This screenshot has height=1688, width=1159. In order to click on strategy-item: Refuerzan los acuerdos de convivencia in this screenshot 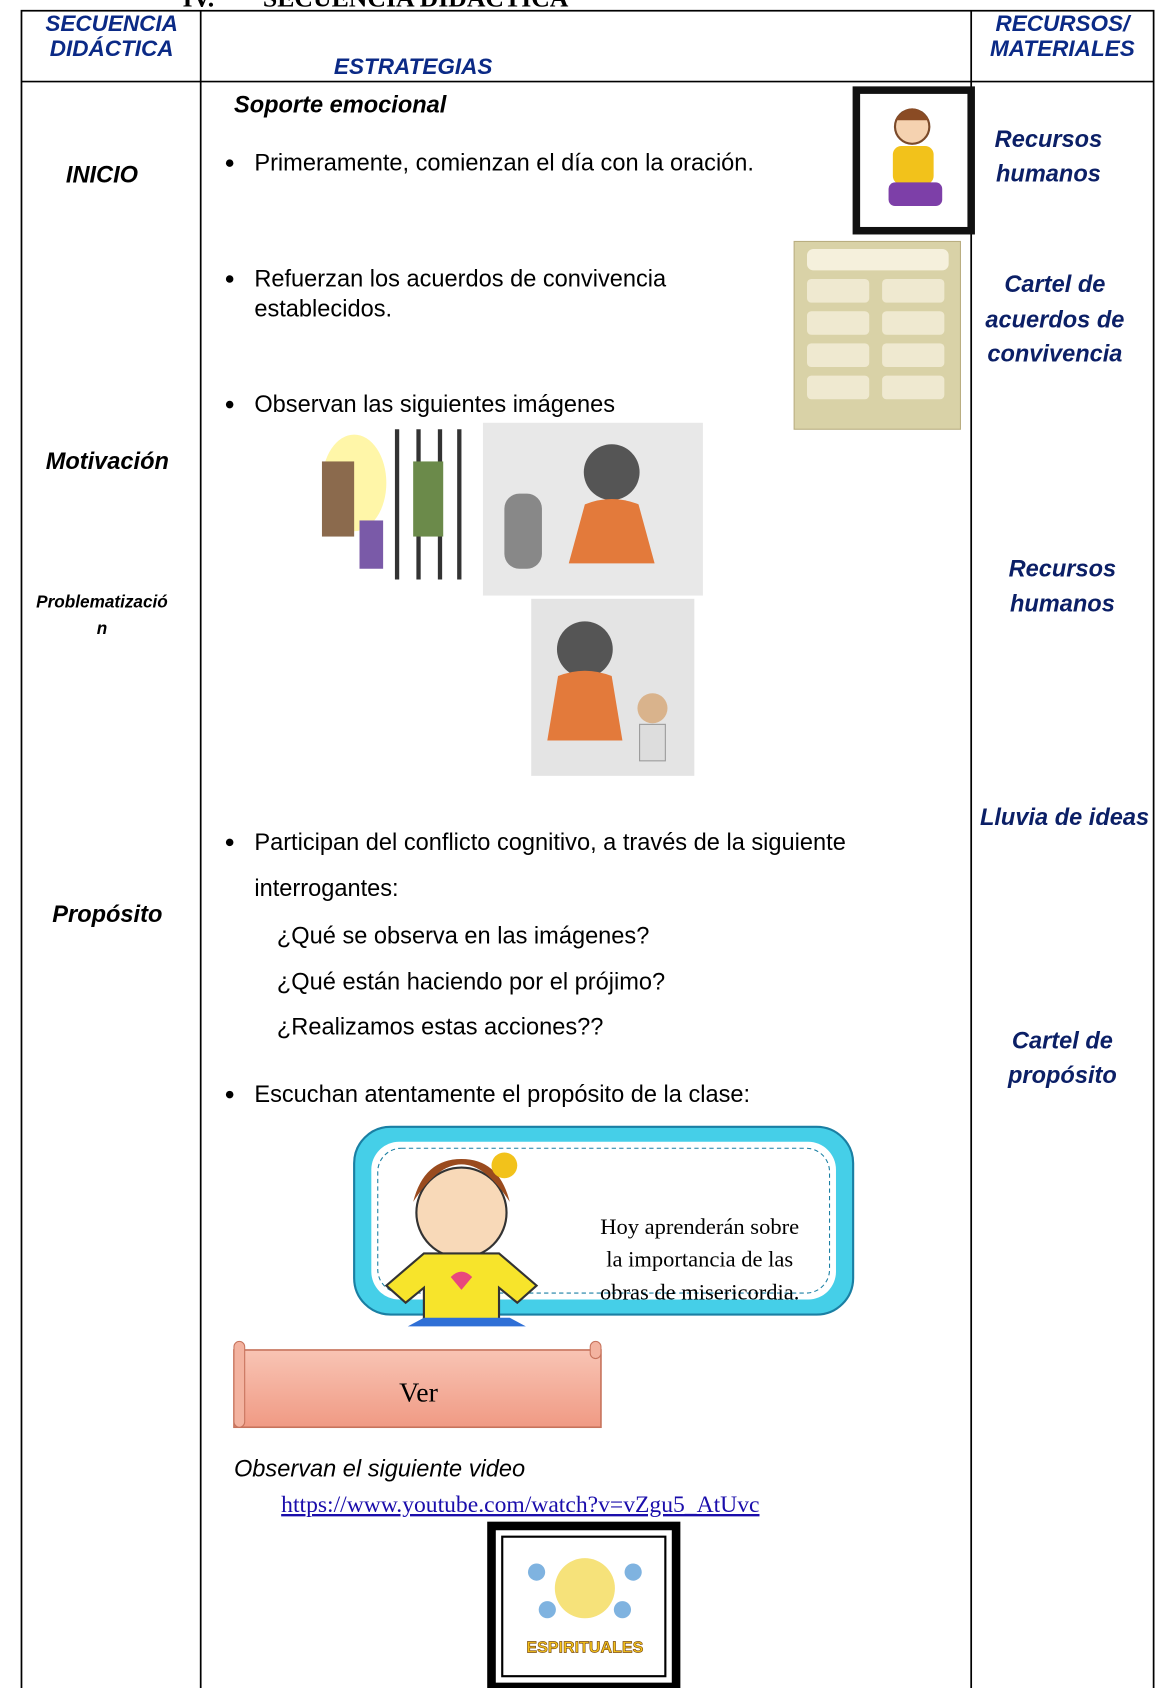, I will do `click(460, 280)`.